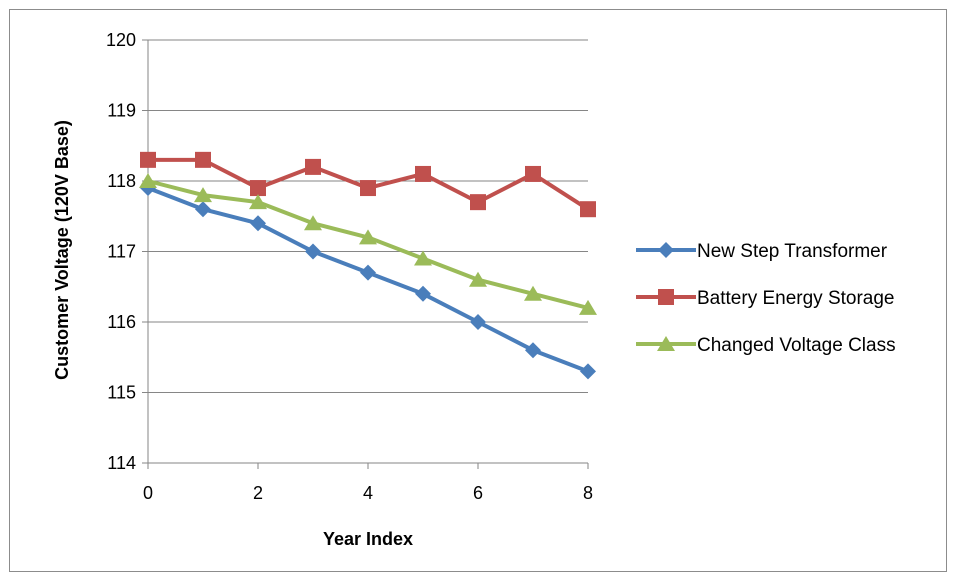 The height and width of the screenshot is (582, 958). Describe the element at coordinates (796, 298) in the screenshot. I see `legend-label: Battery Energy Storage` at that location.